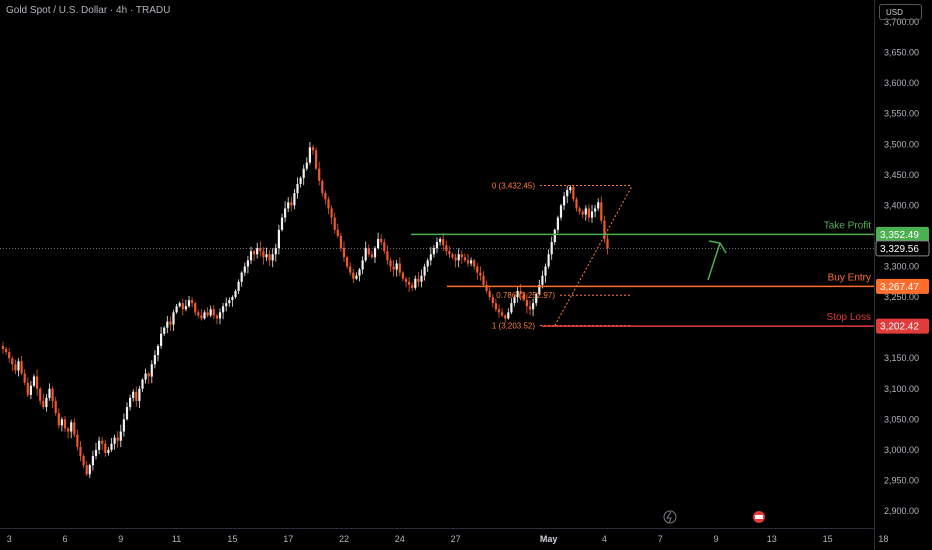 This screenshot has width=932, height=550. I want to click on event-flag-mark-icon, so click(759, 517).